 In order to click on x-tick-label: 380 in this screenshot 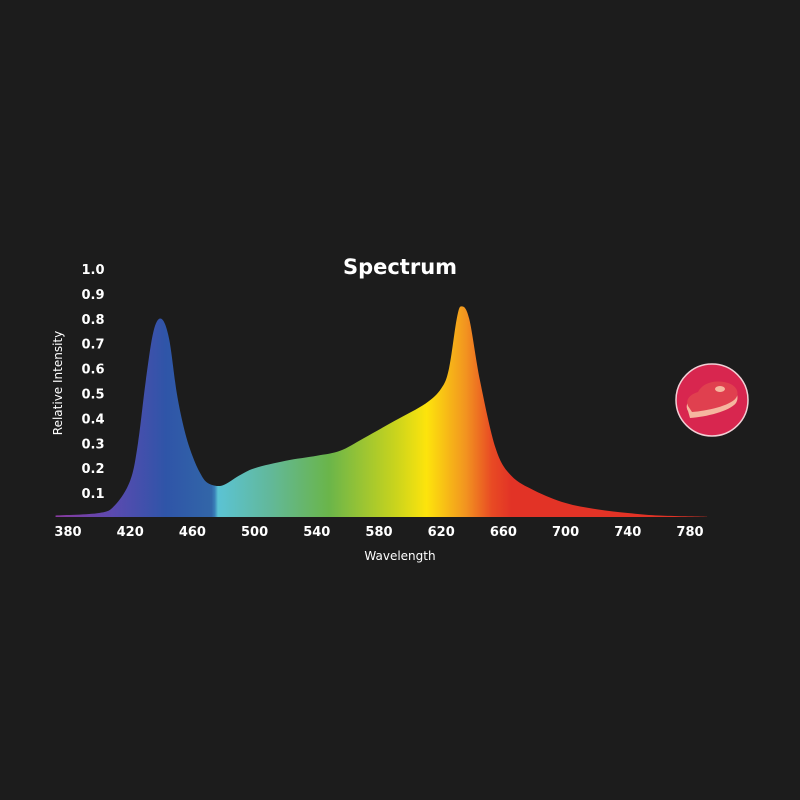, I will do `click(67, 532)`.